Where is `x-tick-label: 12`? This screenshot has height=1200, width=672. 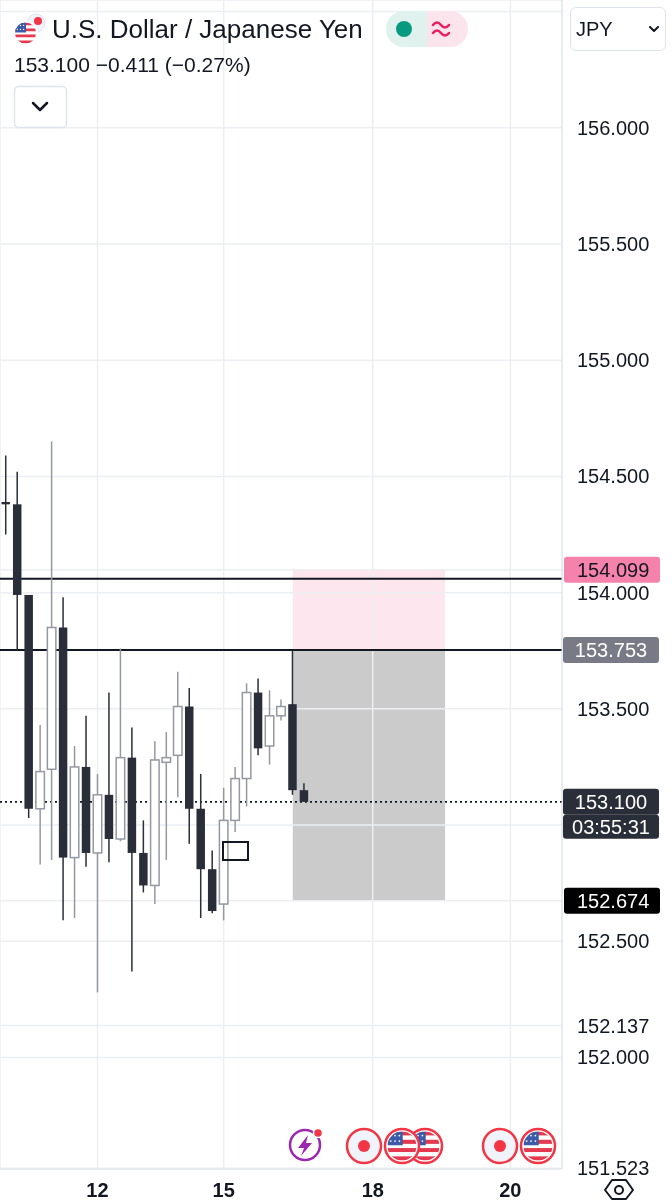 x-tick-label: 12 is located at coordinates (97, 1189).